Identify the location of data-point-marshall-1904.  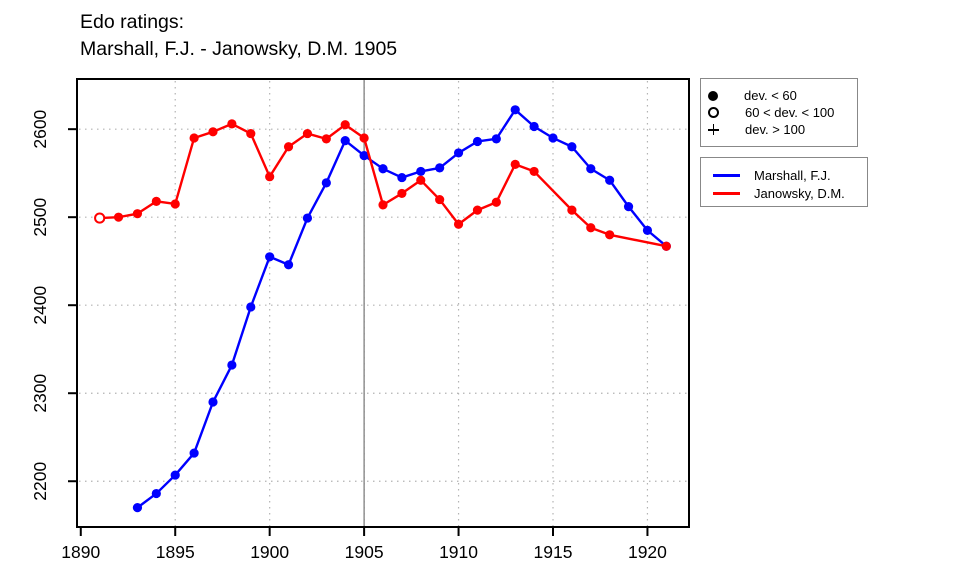
(345, 141).